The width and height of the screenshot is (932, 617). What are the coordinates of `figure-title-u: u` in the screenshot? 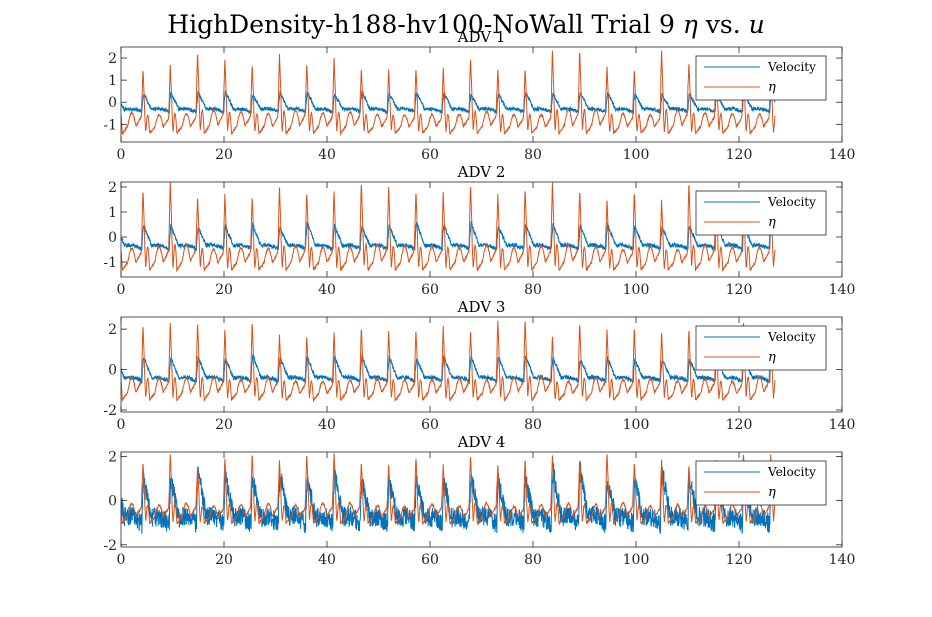 It's located at (757, 24).